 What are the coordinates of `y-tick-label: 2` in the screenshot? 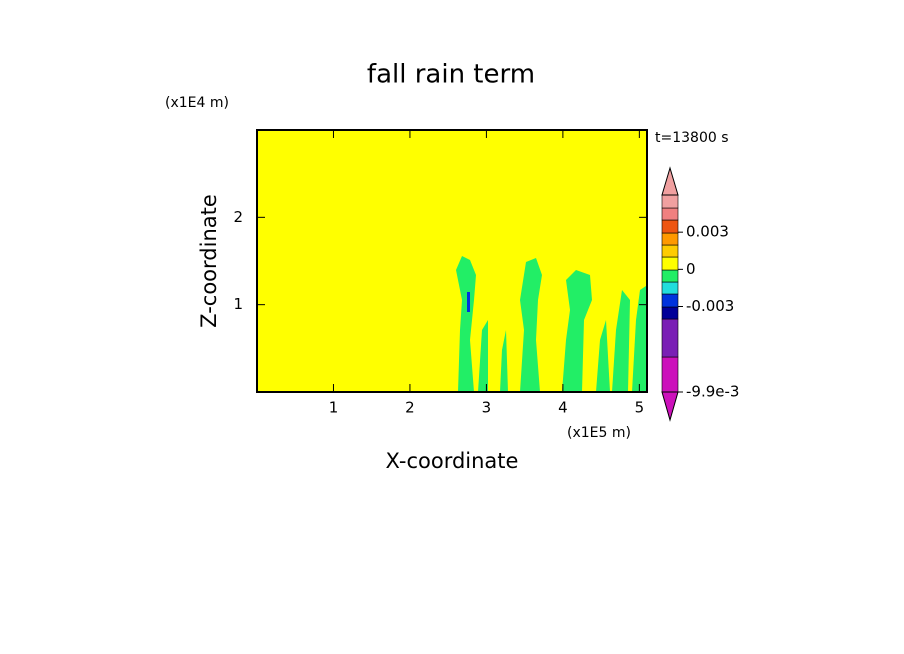 It's located at (238, 217).